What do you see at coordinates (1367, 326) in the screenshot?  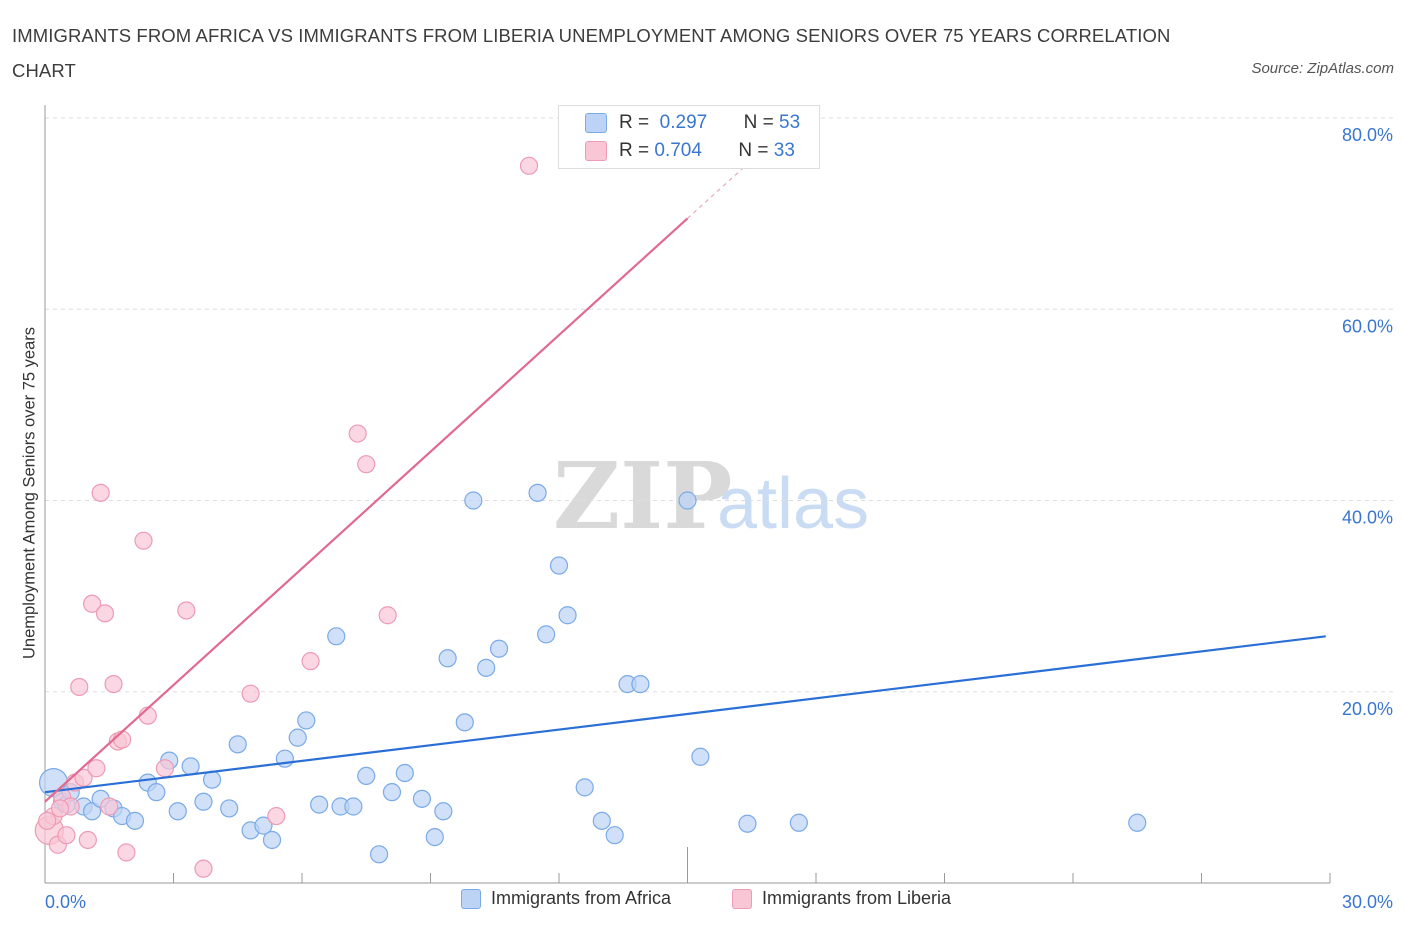 I see `y-tick-label: 60.0%` at bounding box center [1367, 326].